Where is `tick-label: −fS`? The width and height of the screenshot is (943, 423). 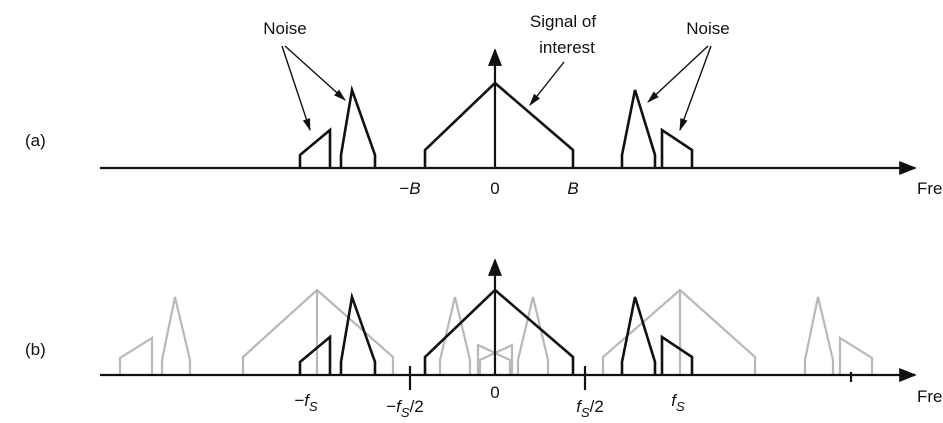
tick-label: −fS is located at coordinates (306, 402).